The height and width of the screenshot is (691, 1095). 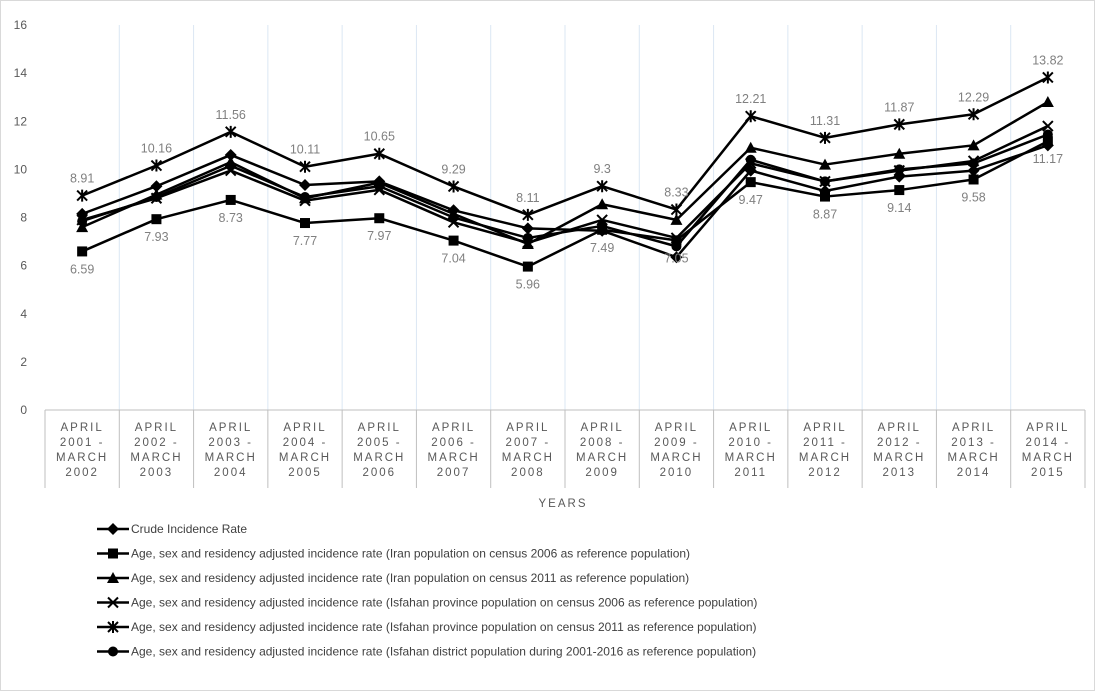 I want to click on data-label: 11.56, so click(x=231, y=115).